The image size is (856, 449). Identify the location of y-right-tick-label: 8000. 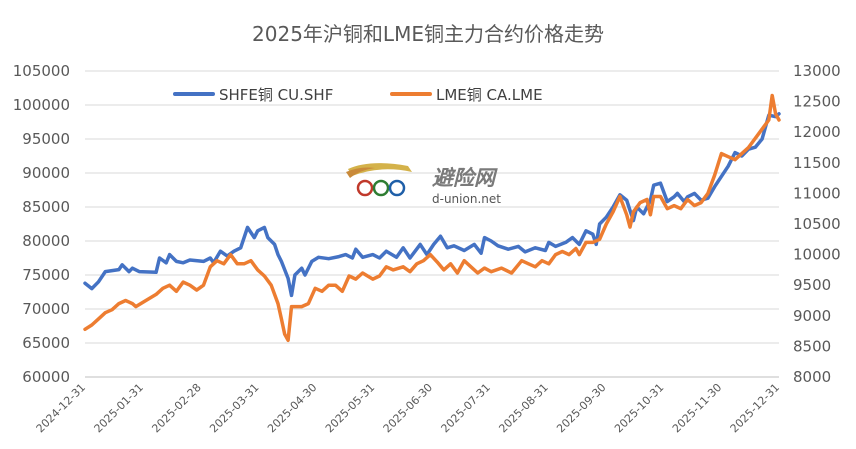
(812, 377).